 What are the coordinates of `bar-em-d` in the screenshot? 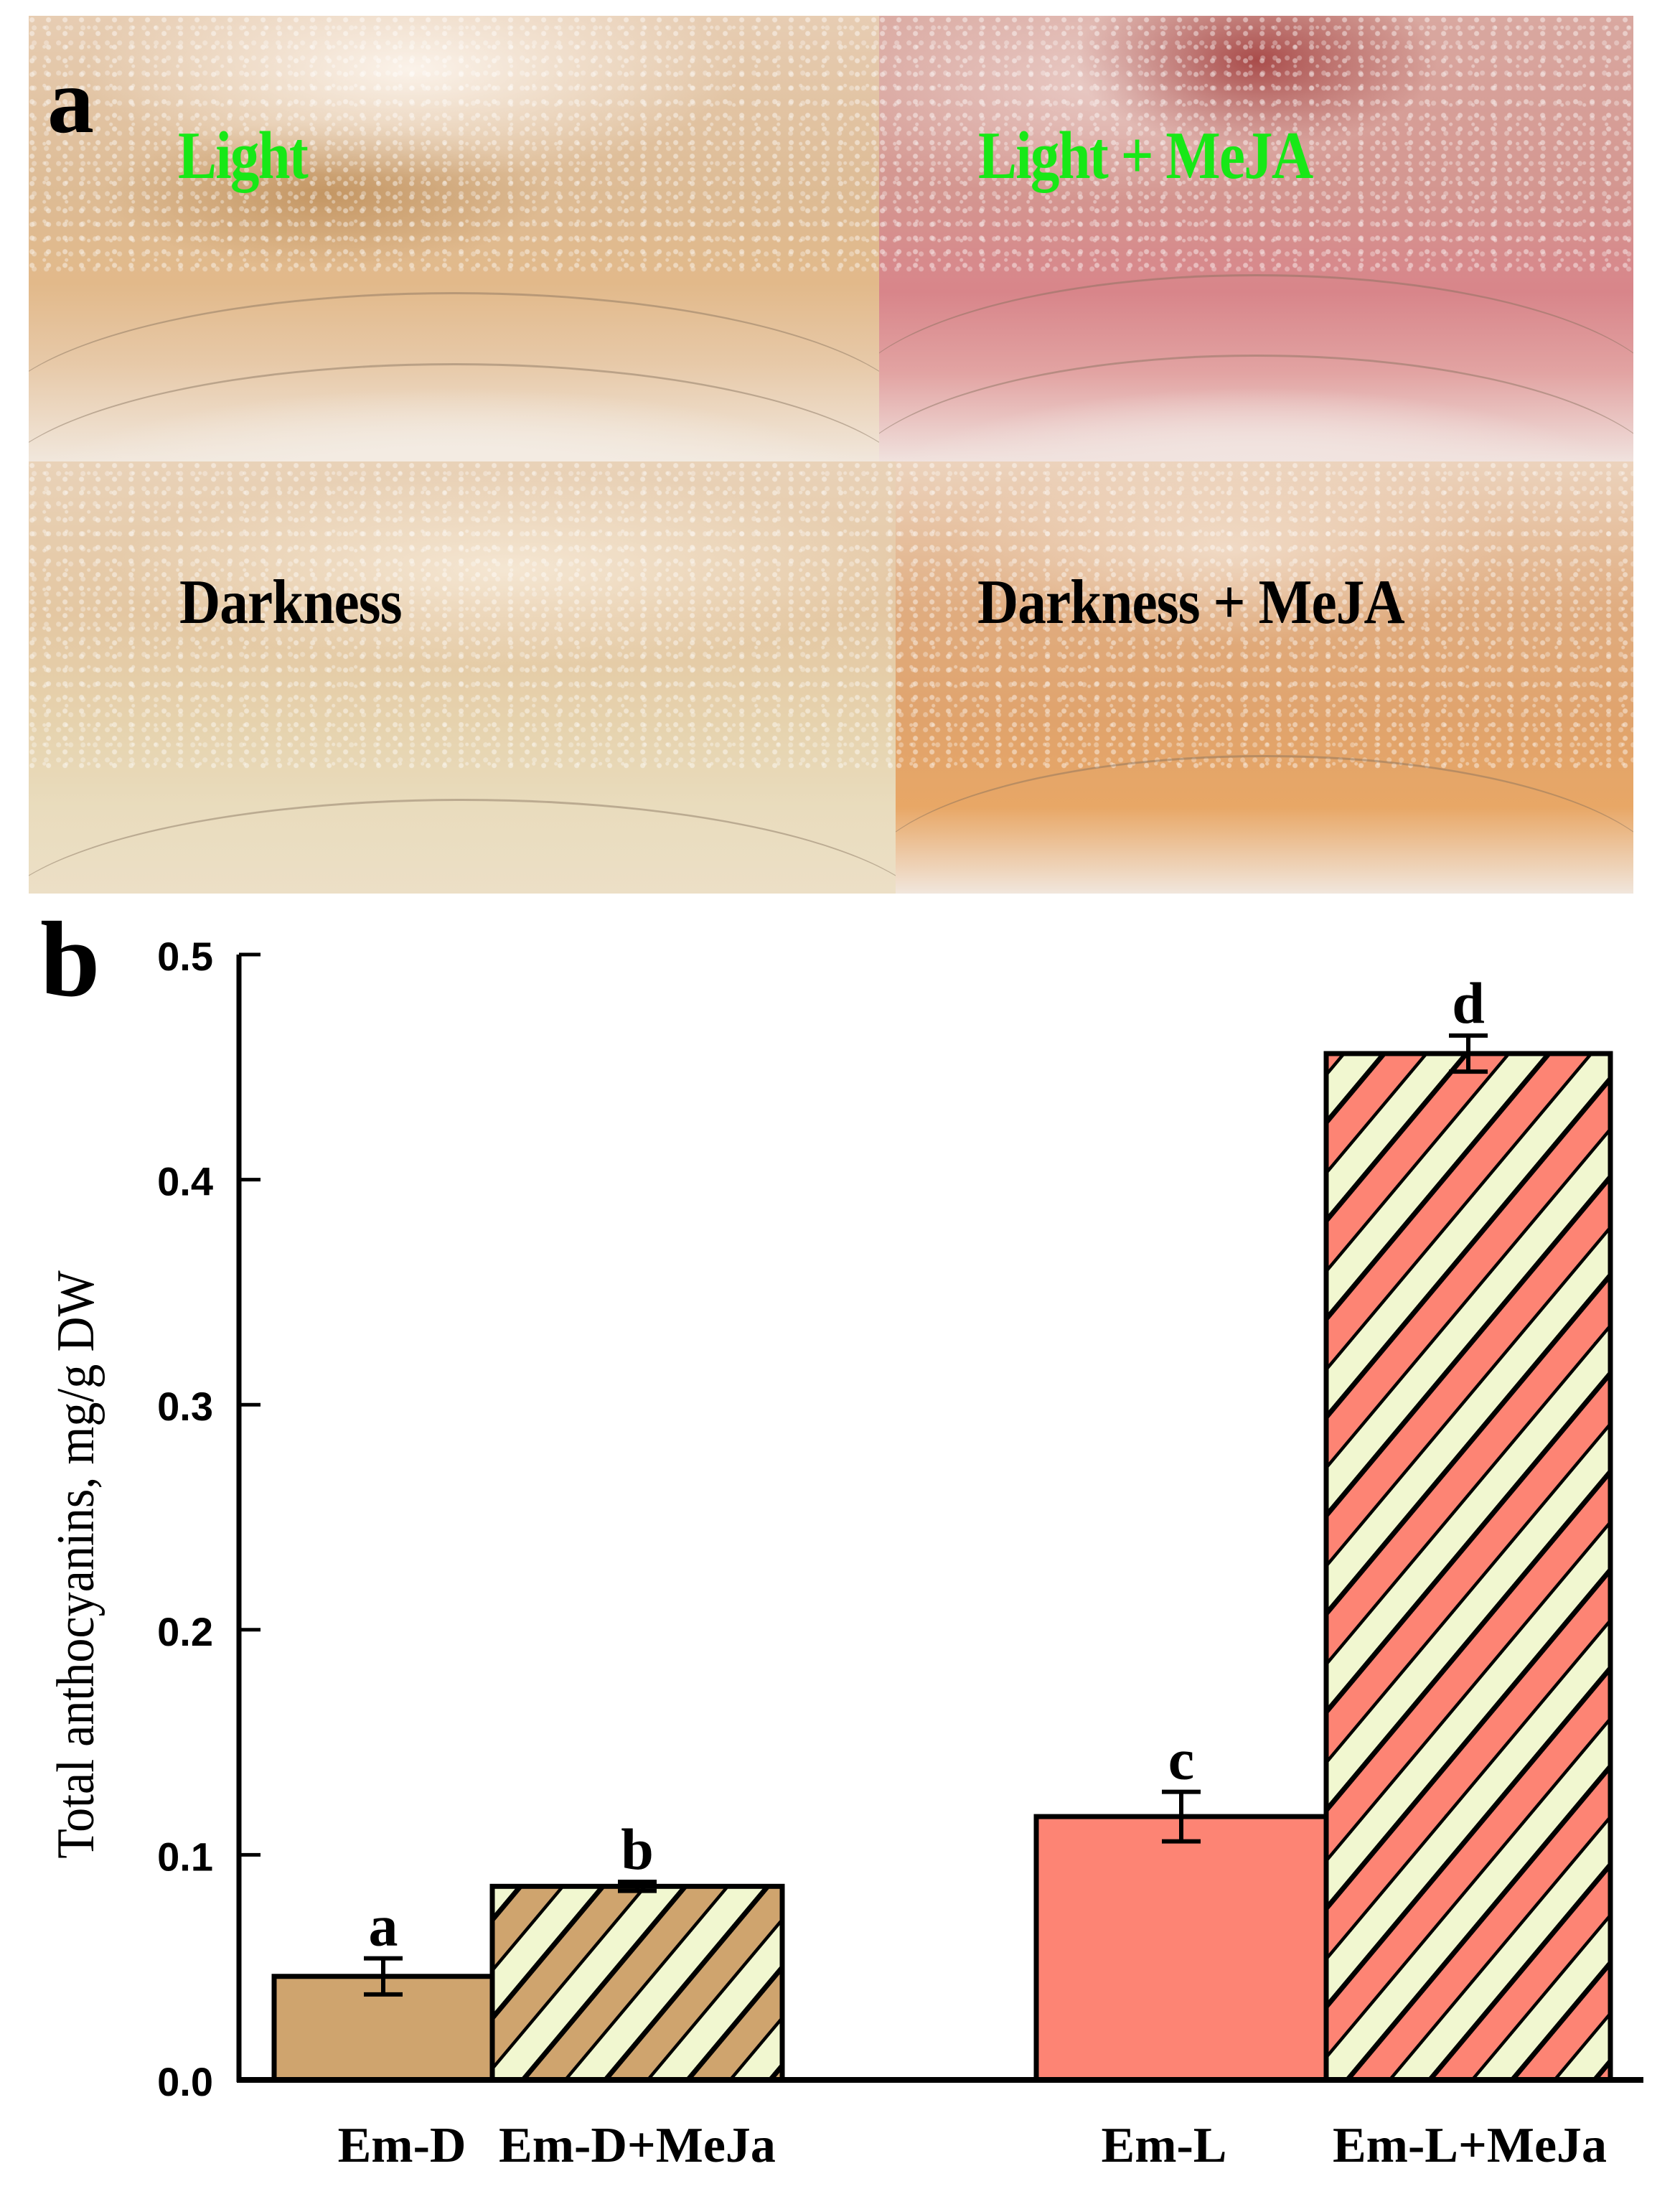 It's located at (383, 2029).